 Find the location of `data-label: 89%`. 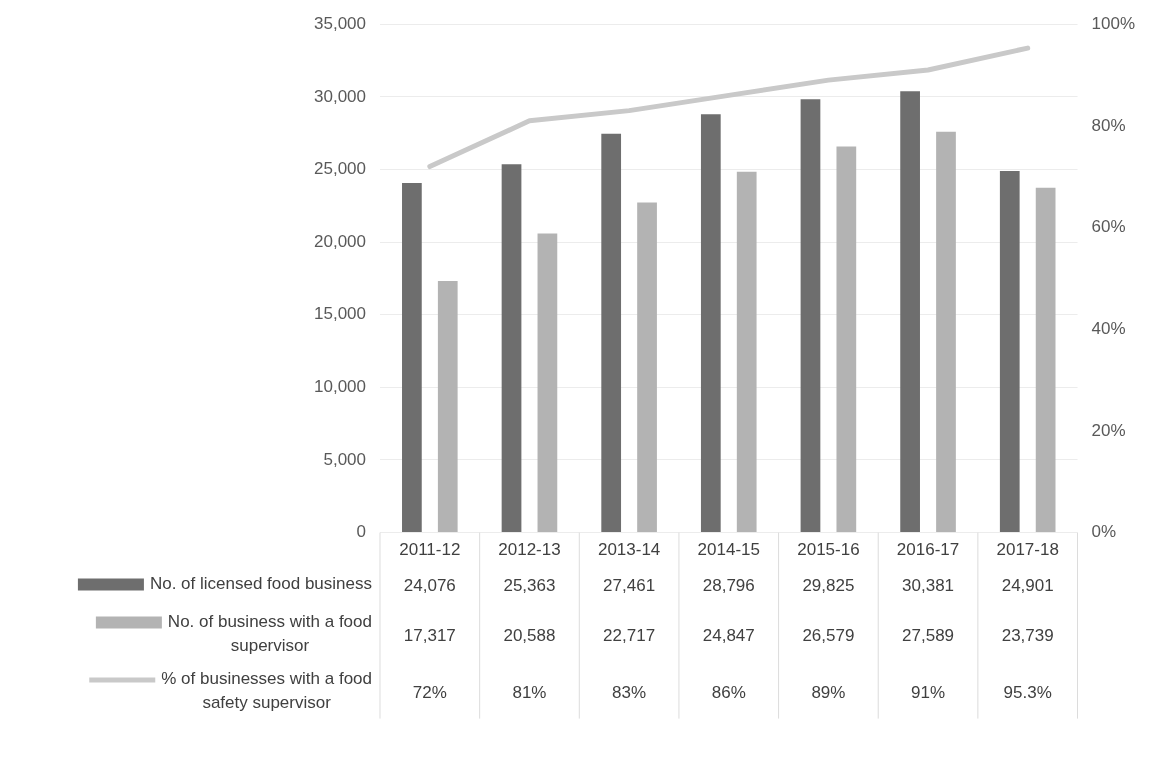

data-label: 89% is located at coordinates (828, 693).